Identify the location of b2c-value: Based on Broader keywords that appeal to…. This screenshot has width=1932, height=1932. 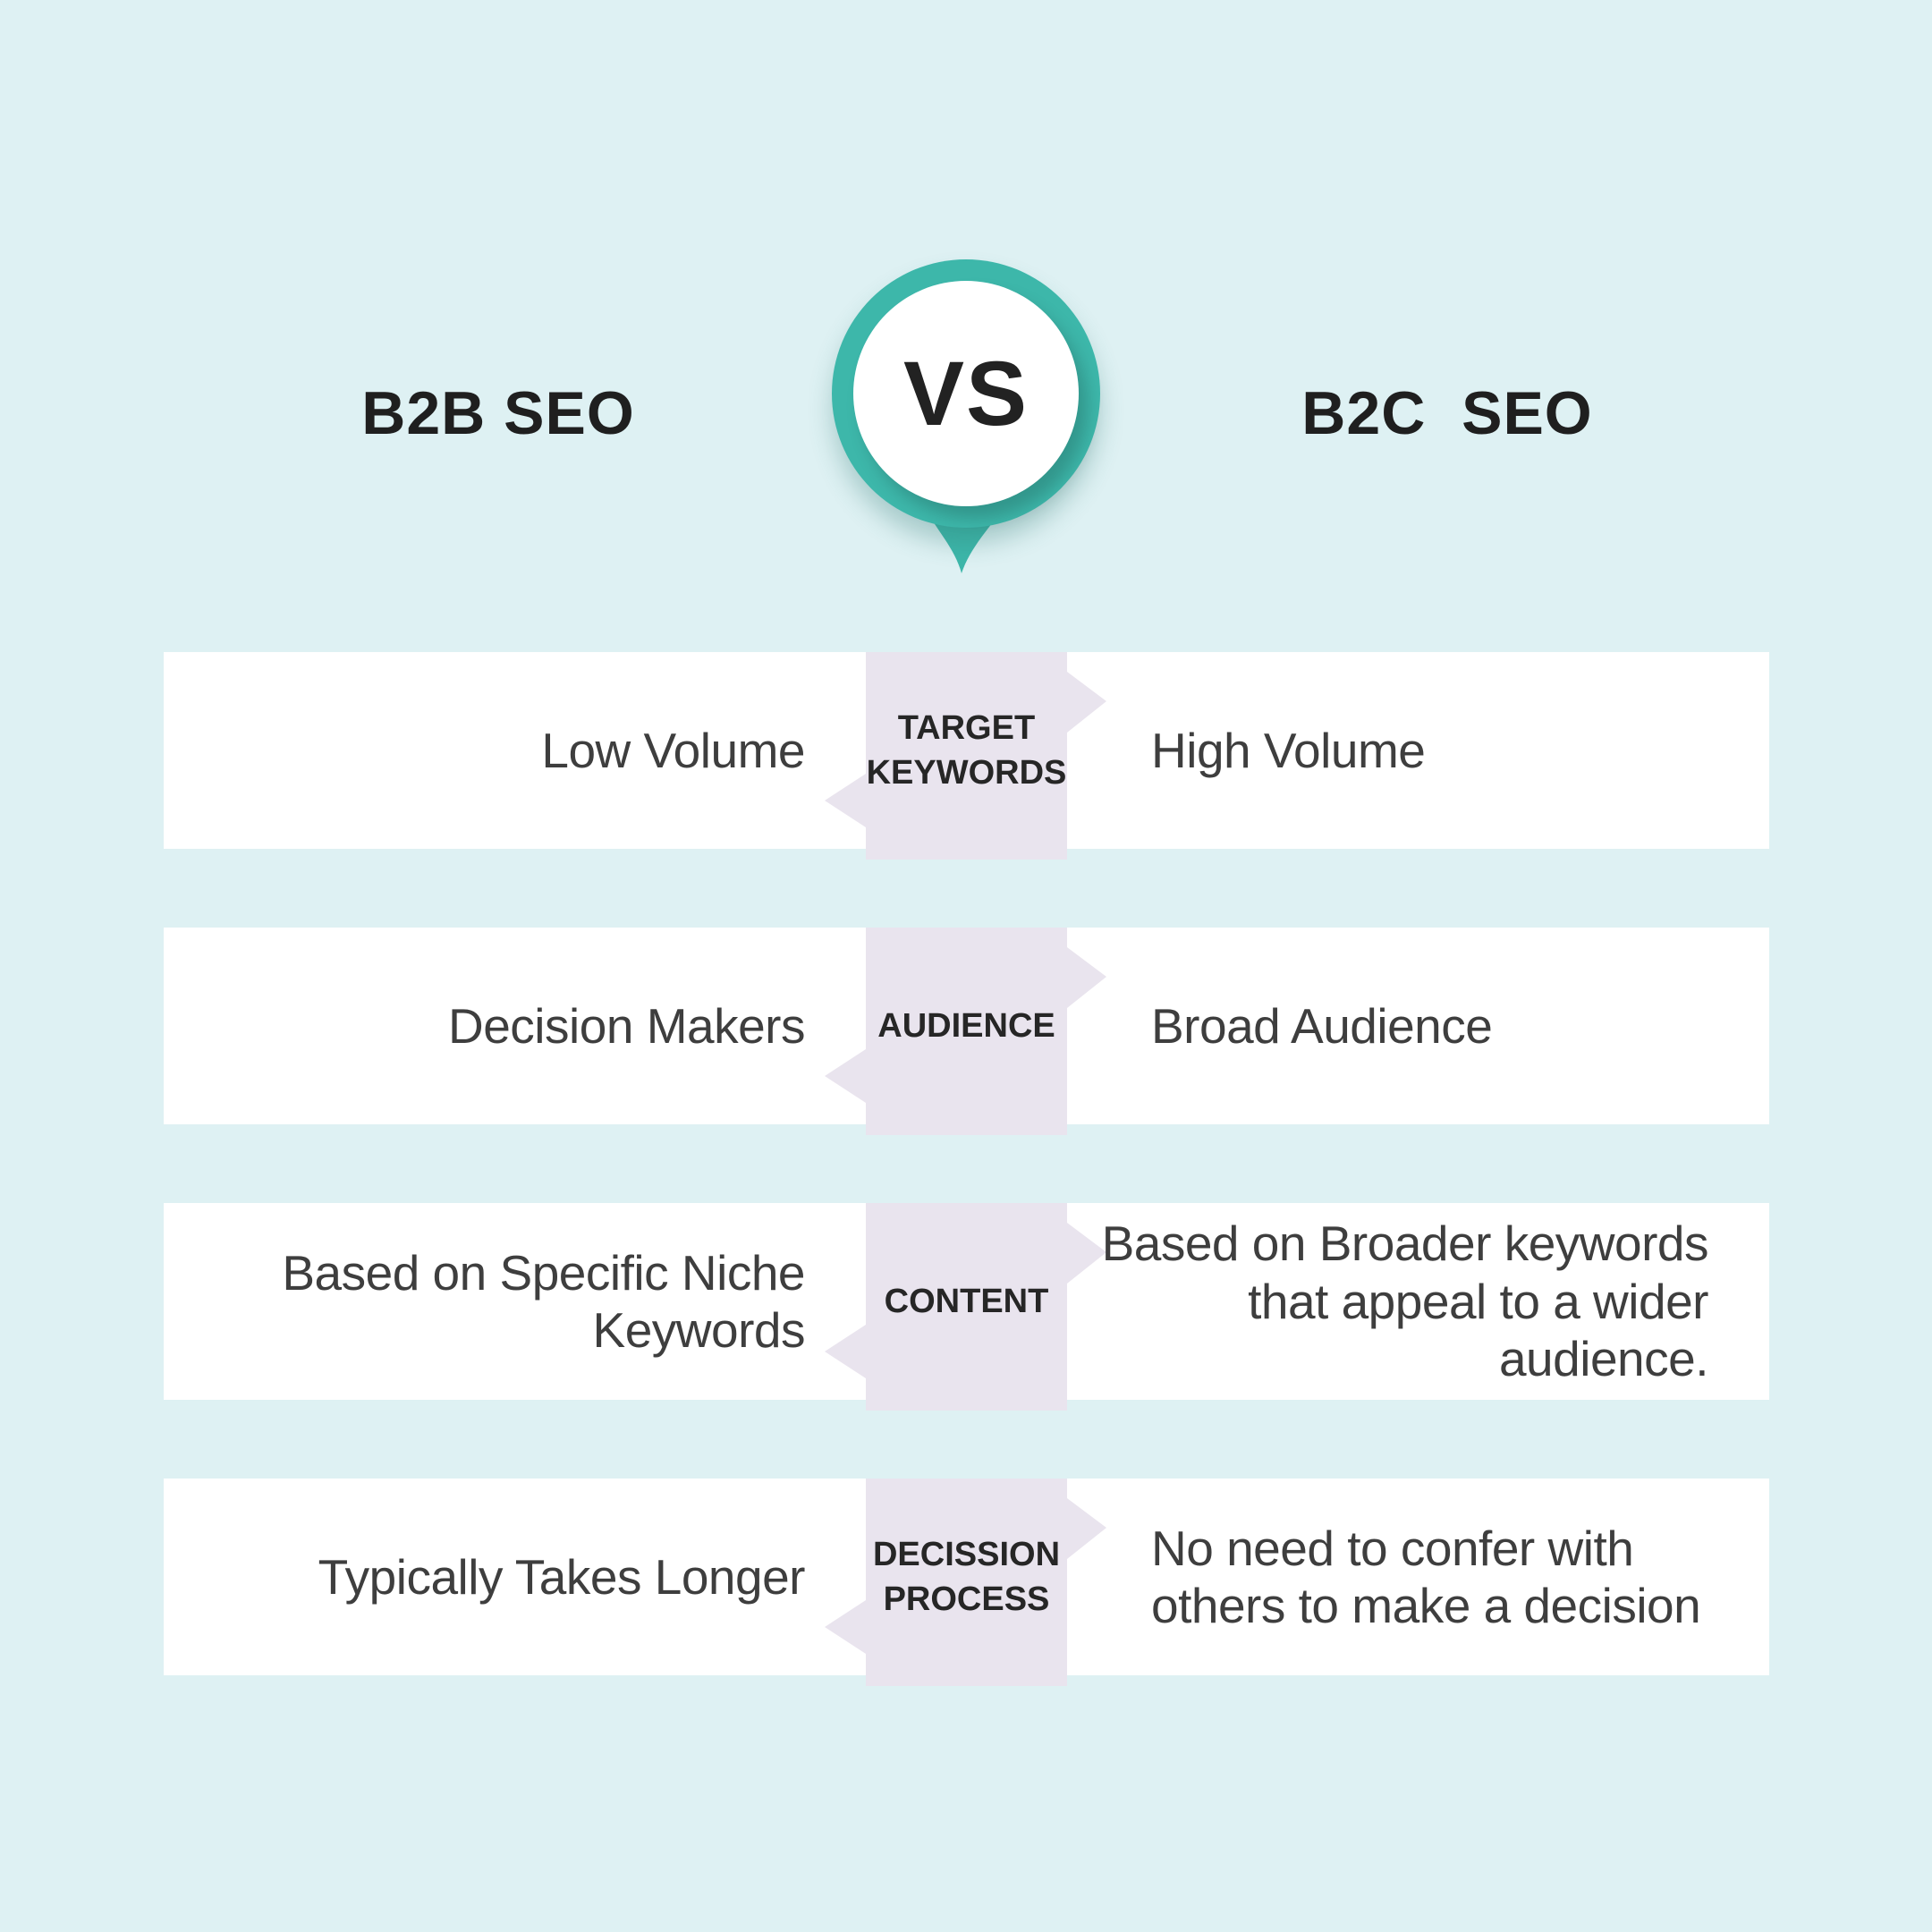
(1405, 1301).